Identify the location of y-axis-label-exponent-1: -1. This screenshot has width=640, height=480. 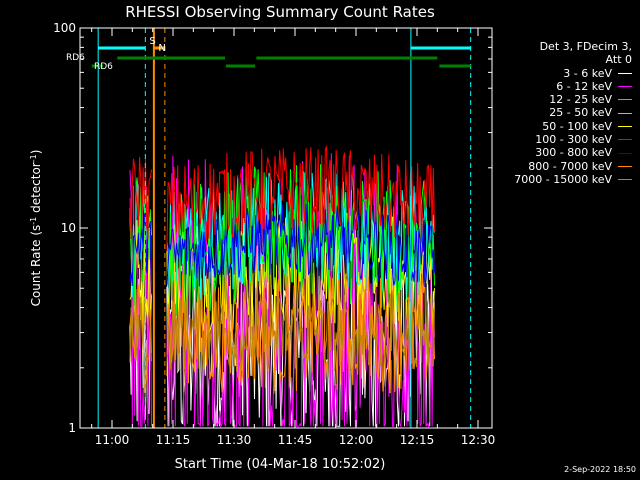
(33, 221).